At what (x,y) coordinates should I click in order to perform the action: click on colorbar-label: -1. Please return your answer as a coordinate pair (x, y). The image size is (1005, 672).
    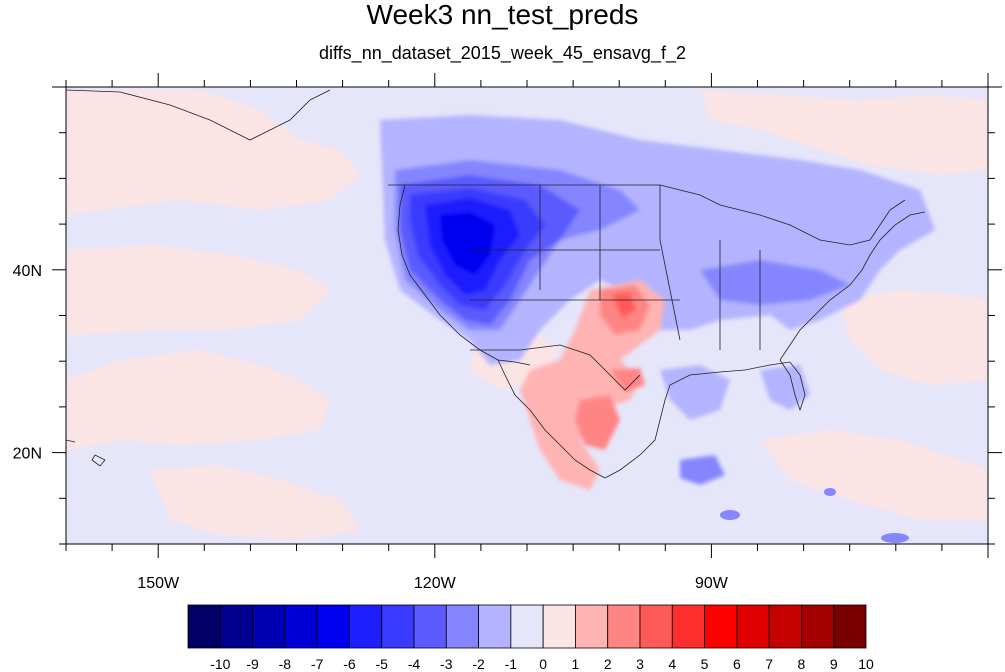
    Looking at the image, I should click on (511, 664).